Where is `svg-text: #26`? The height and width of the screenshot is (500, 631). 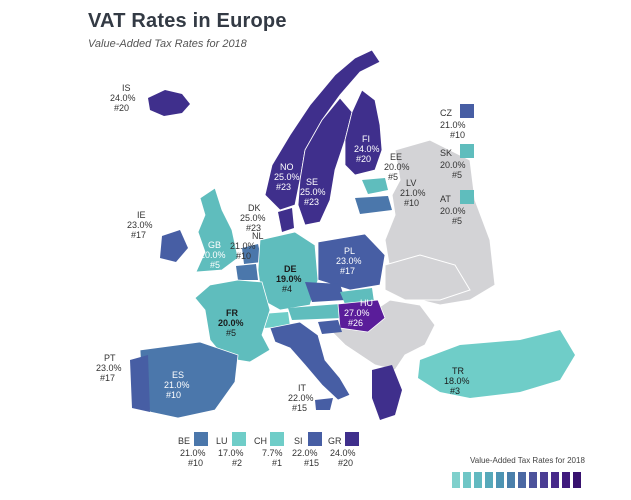
svg-text: #26 is located at coordinates (355, 323).